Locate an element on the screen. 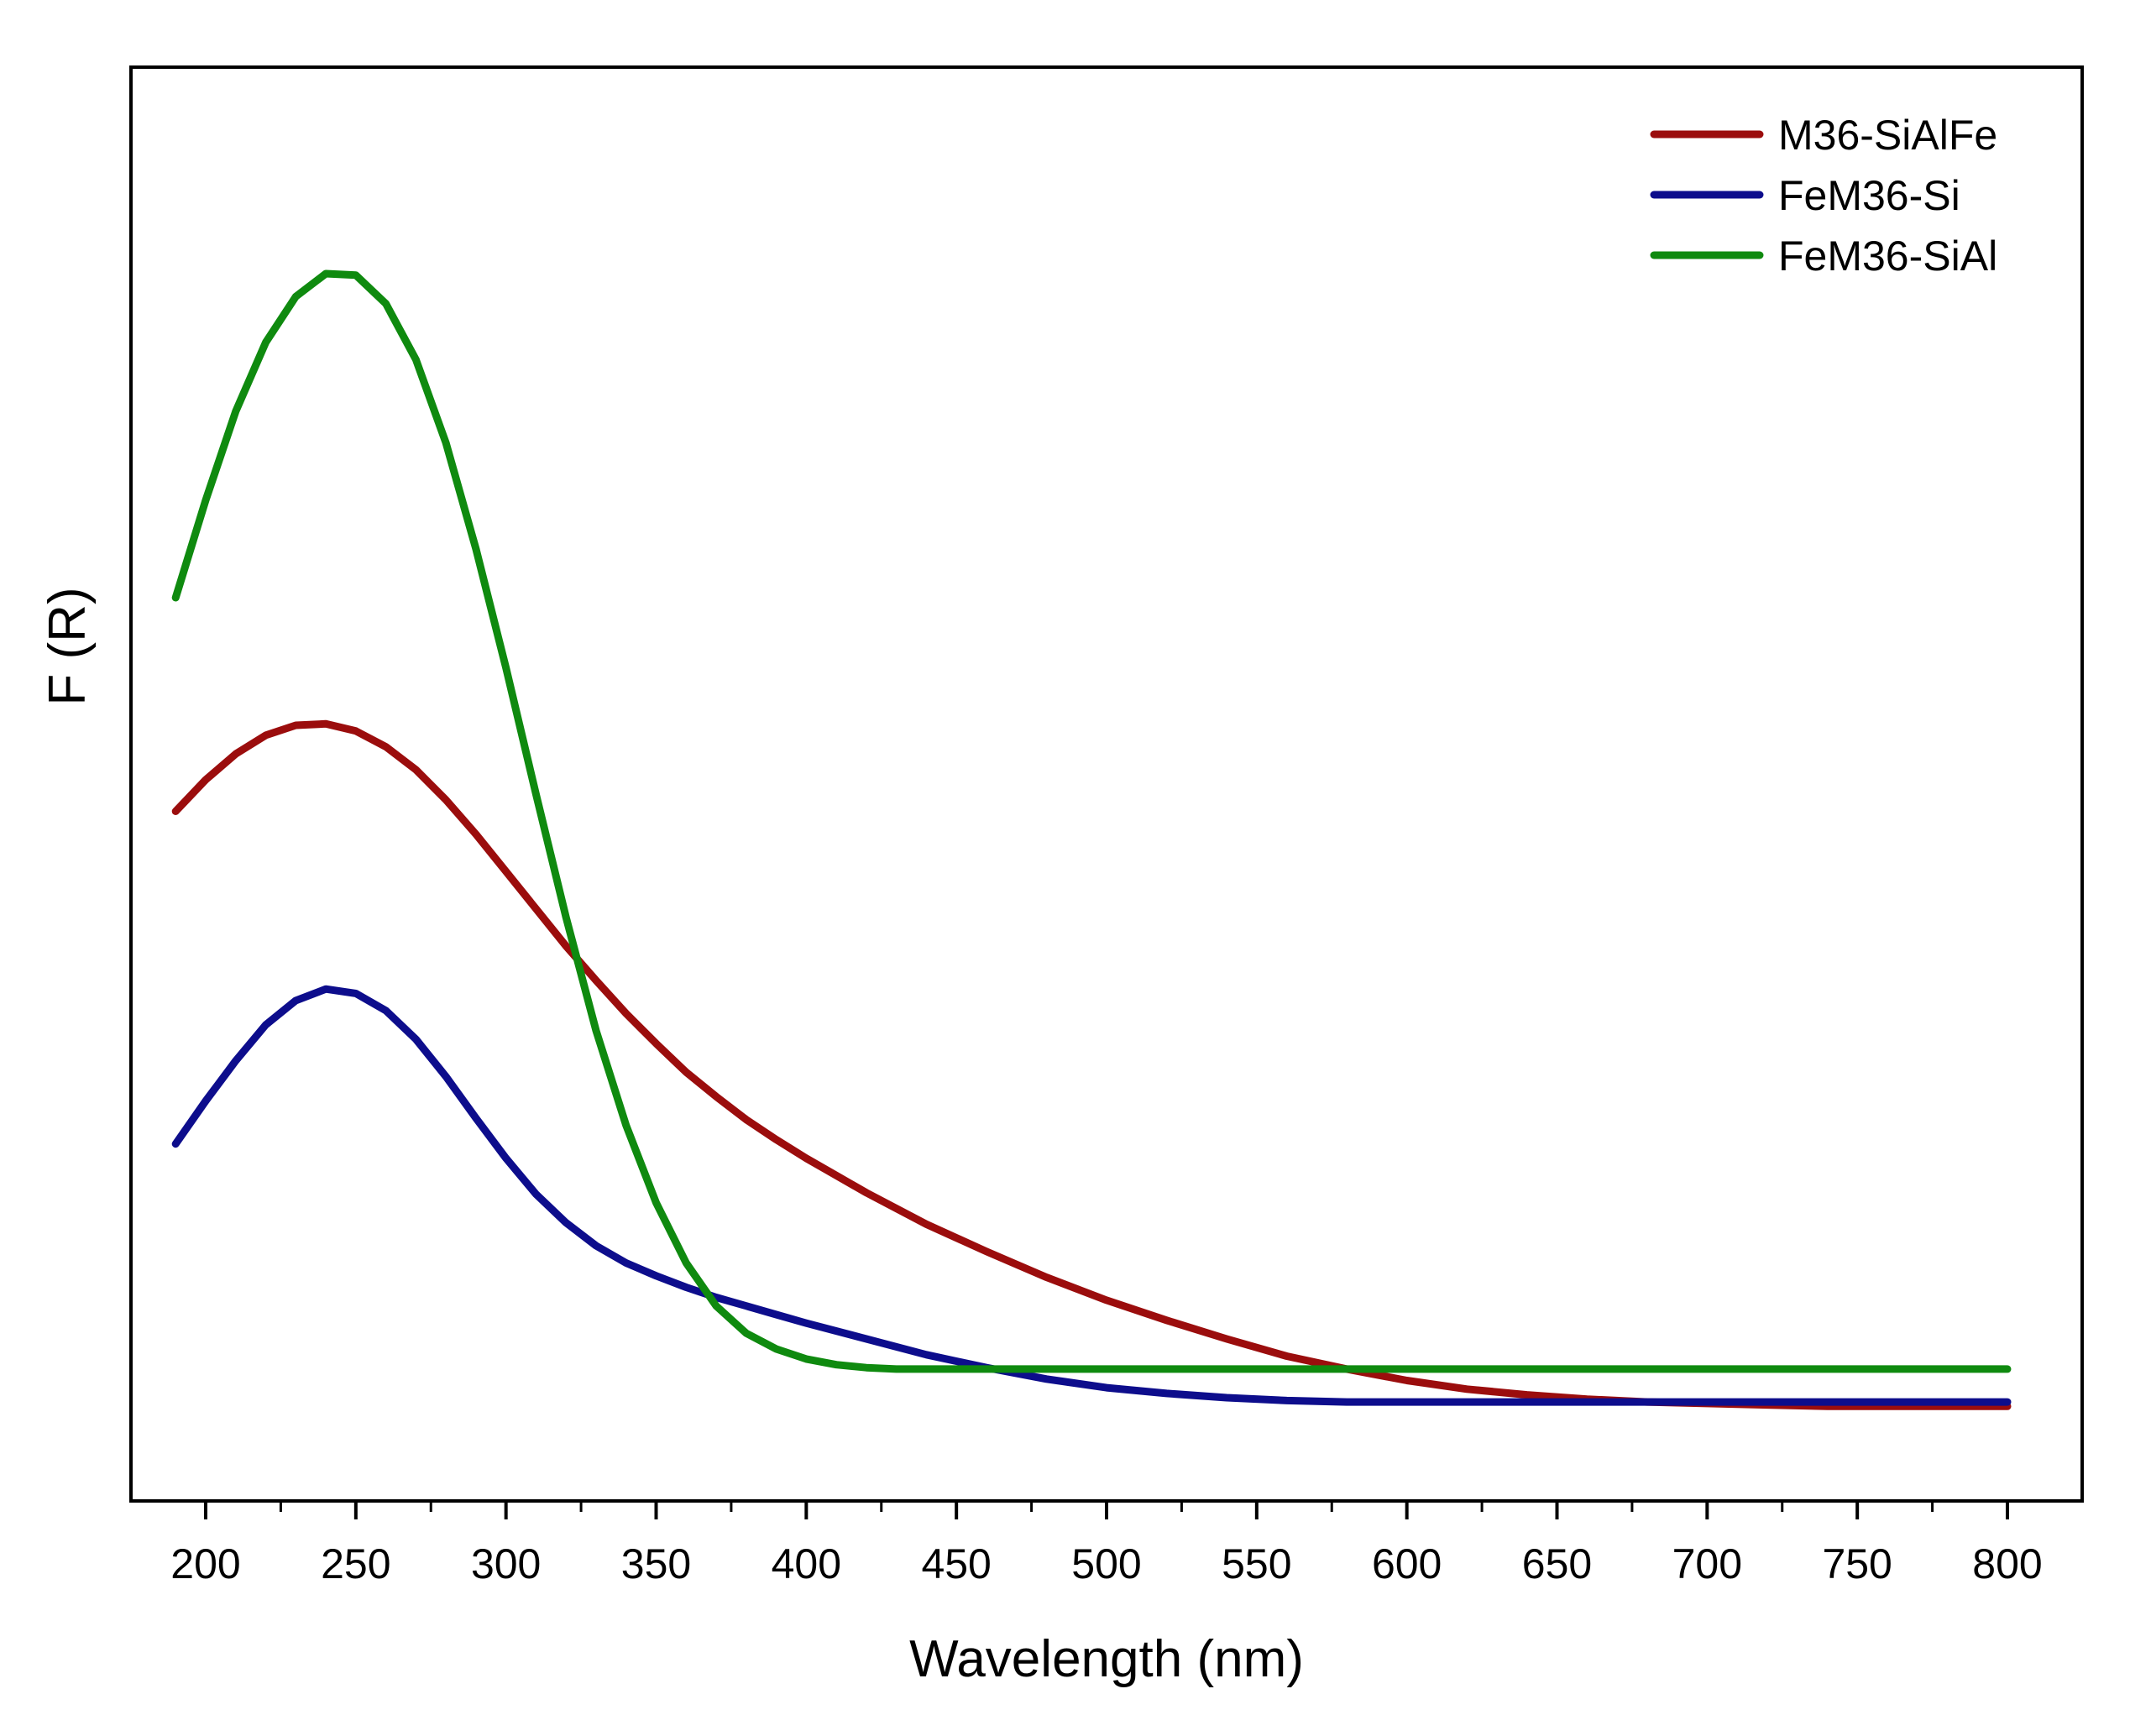  x-tick-label: 500 is located at coordinates (1106, 1563).